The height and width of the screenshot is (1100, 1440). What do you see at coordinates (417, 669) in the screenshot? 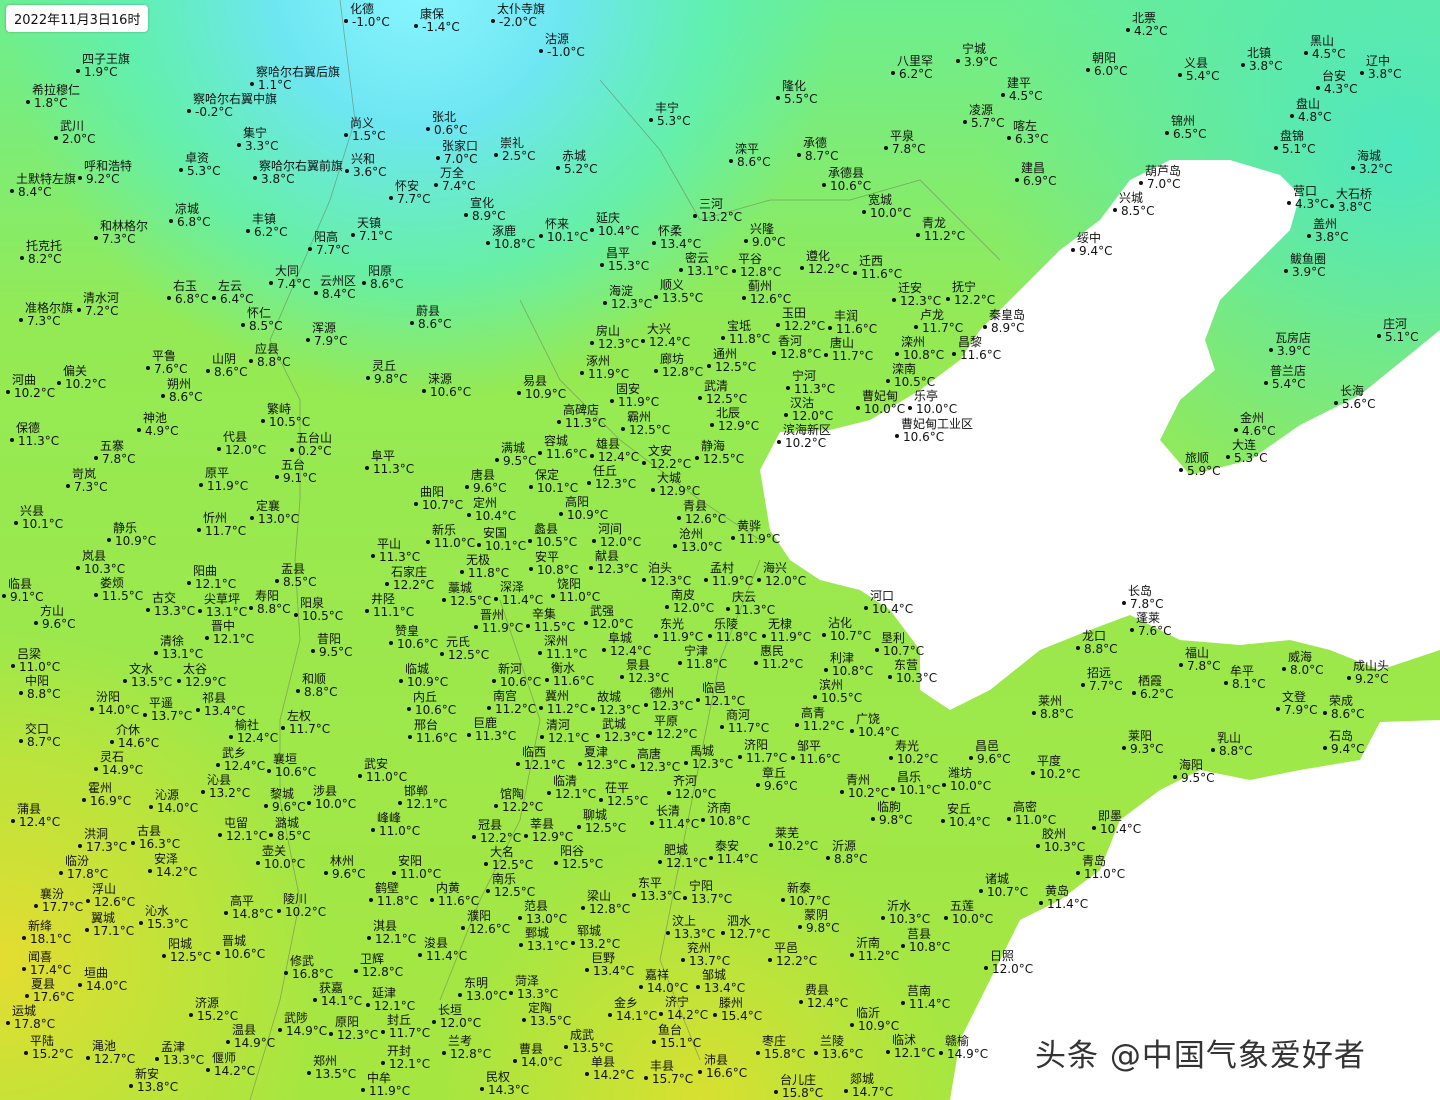
I see `city-name: 临城` at bounding box center [417, 669].